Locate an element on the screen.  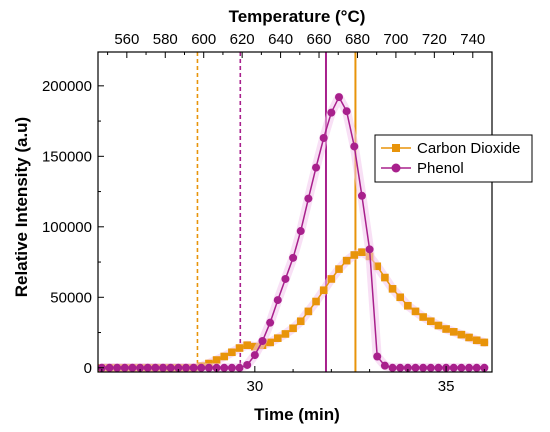
top-tick-label: 680 is located at coordinates (357, 39).